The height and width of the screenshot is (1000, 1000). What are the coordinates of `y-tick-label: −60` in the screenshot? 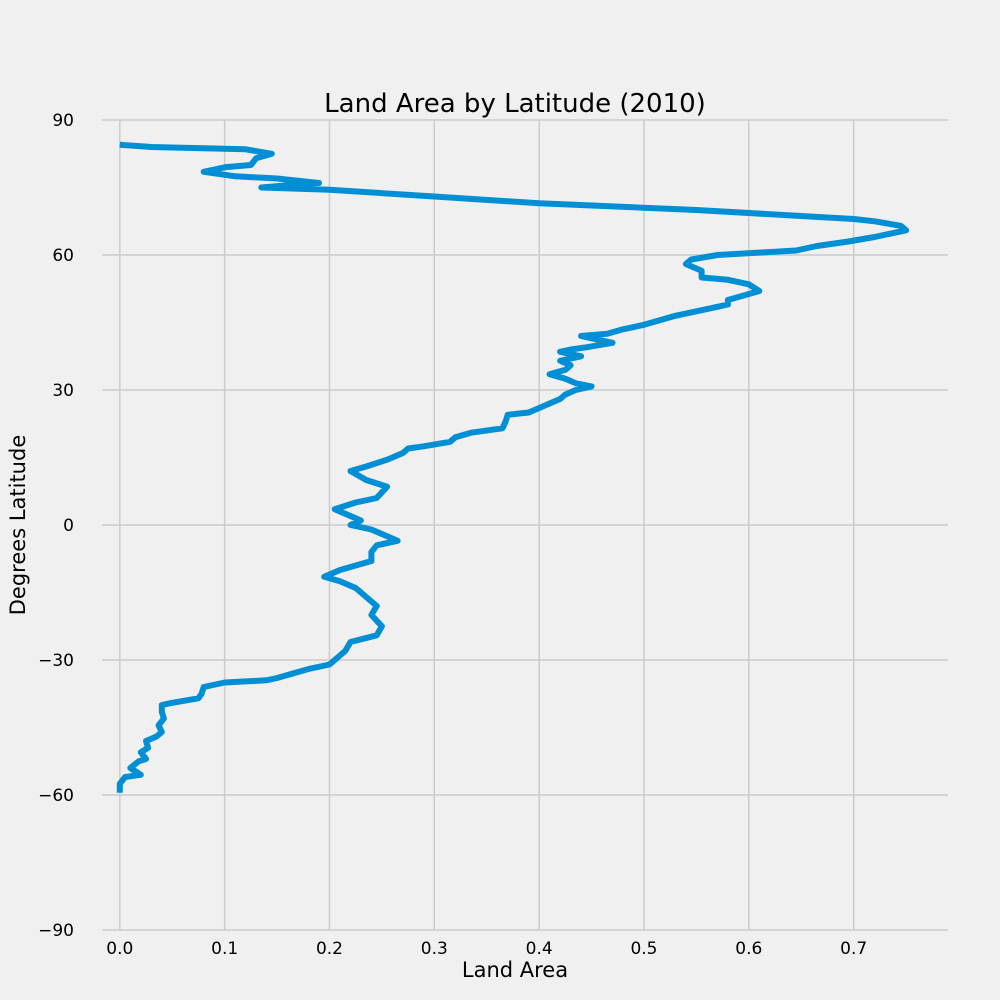 It's located at (56, 796).